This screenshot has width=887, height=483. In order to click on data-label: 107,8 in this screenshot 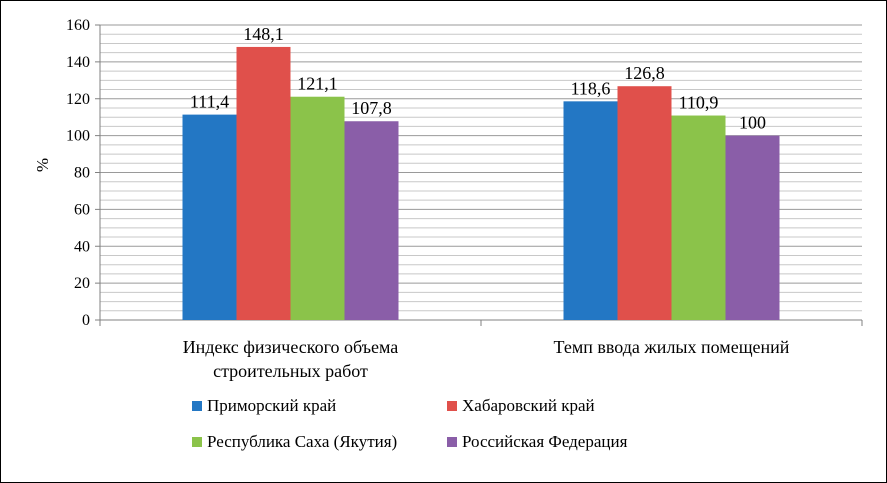, I will do `click(371, 108)`.